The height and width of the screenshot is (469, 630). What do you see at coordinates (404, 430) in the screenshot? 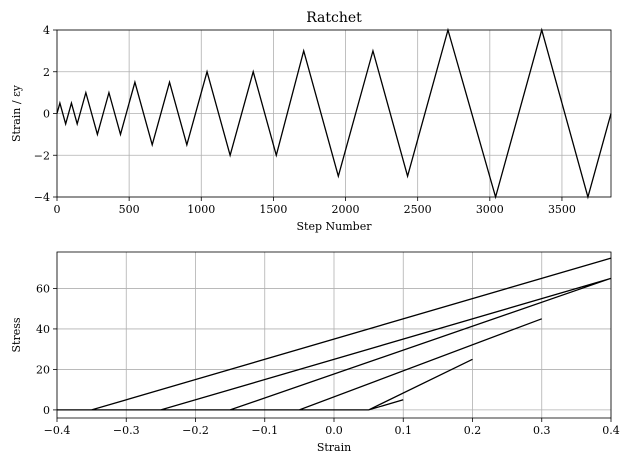
I see `x-tick-label: 0.1` at bounding box center [404, 430].